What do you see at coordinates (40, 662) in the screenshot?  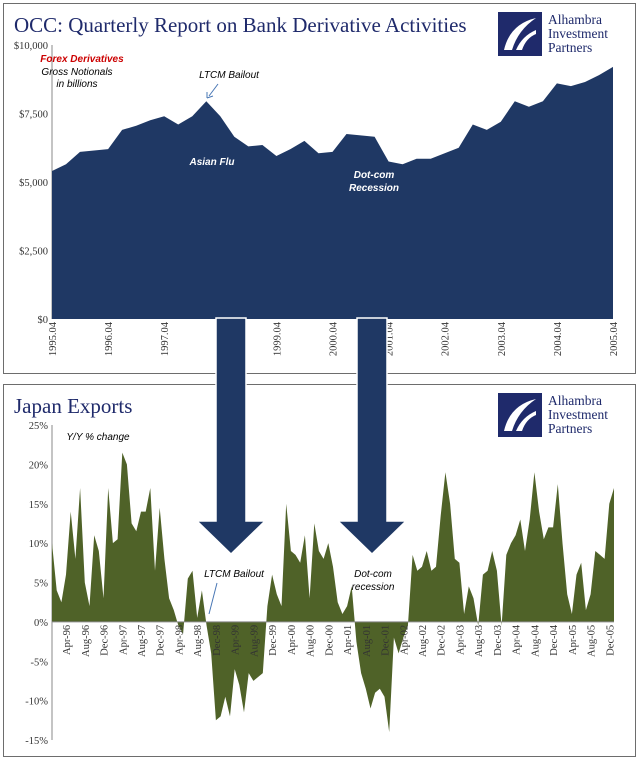 I see `bottom-y-tick-label: -5%` at bounding box center [40, 662].